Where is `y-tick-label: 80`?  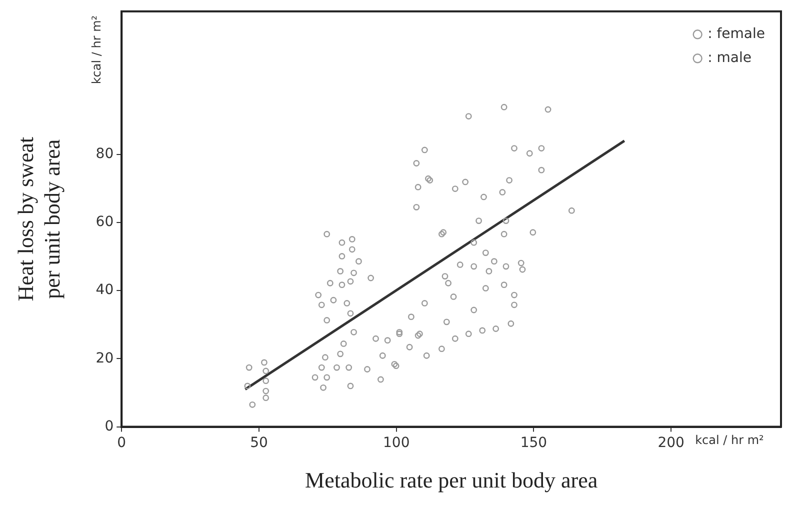 y-tick-label: 80 is located at coordinates (105, 154).